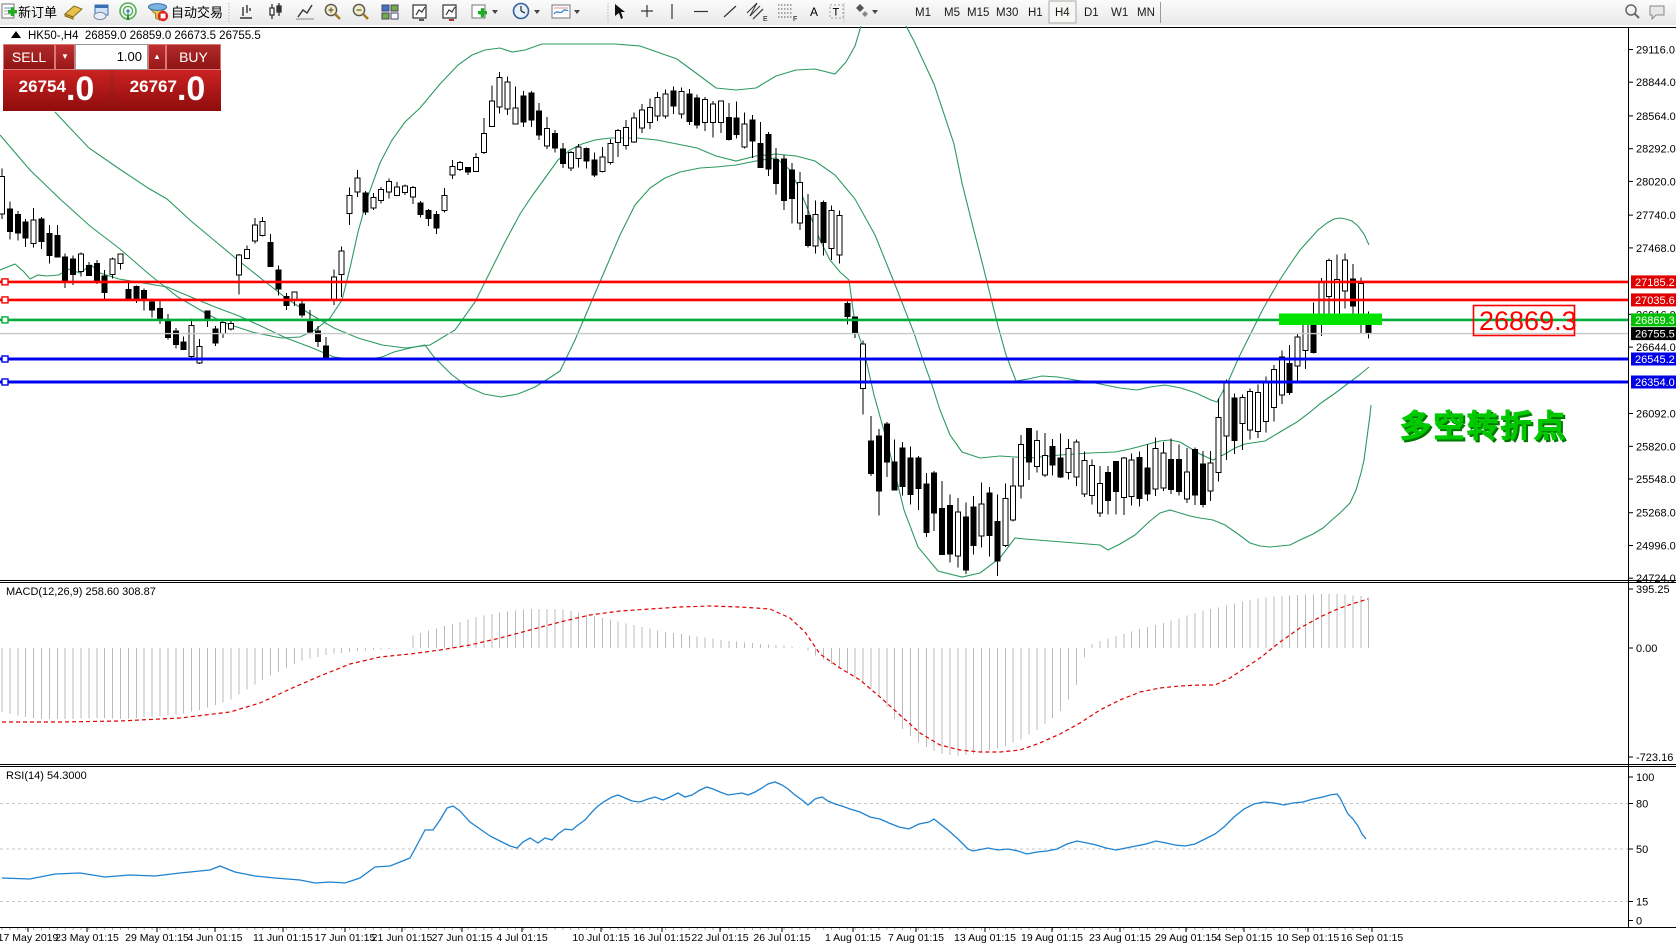 The image size is (1676, 948). Describe the element at coordinates (1308, 938) in the screenshot. I see `svg-text: 10 Sep 01:15` at that location.